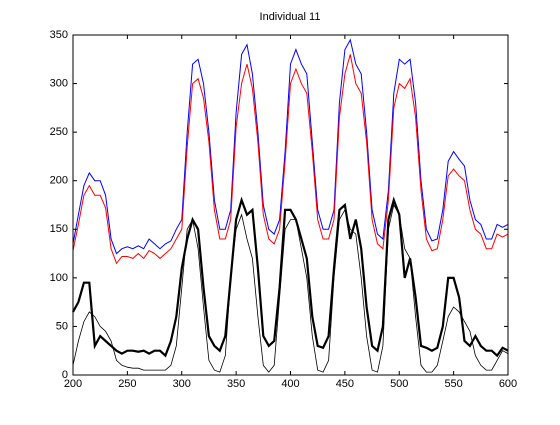  I want to click on y-tick-label: 100, so click(59, 278).